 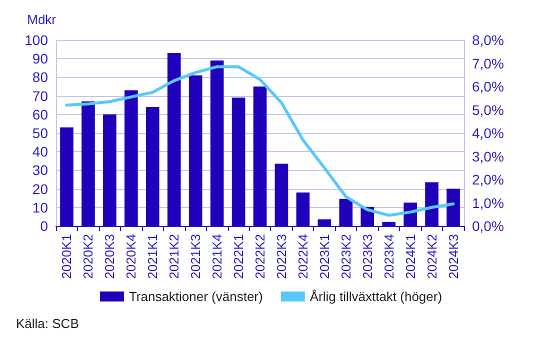 What do you see at coordinates (324, 256) in the screenshot?
I see `x-tick-label: 2023K1` at bounding box center [324, 256].